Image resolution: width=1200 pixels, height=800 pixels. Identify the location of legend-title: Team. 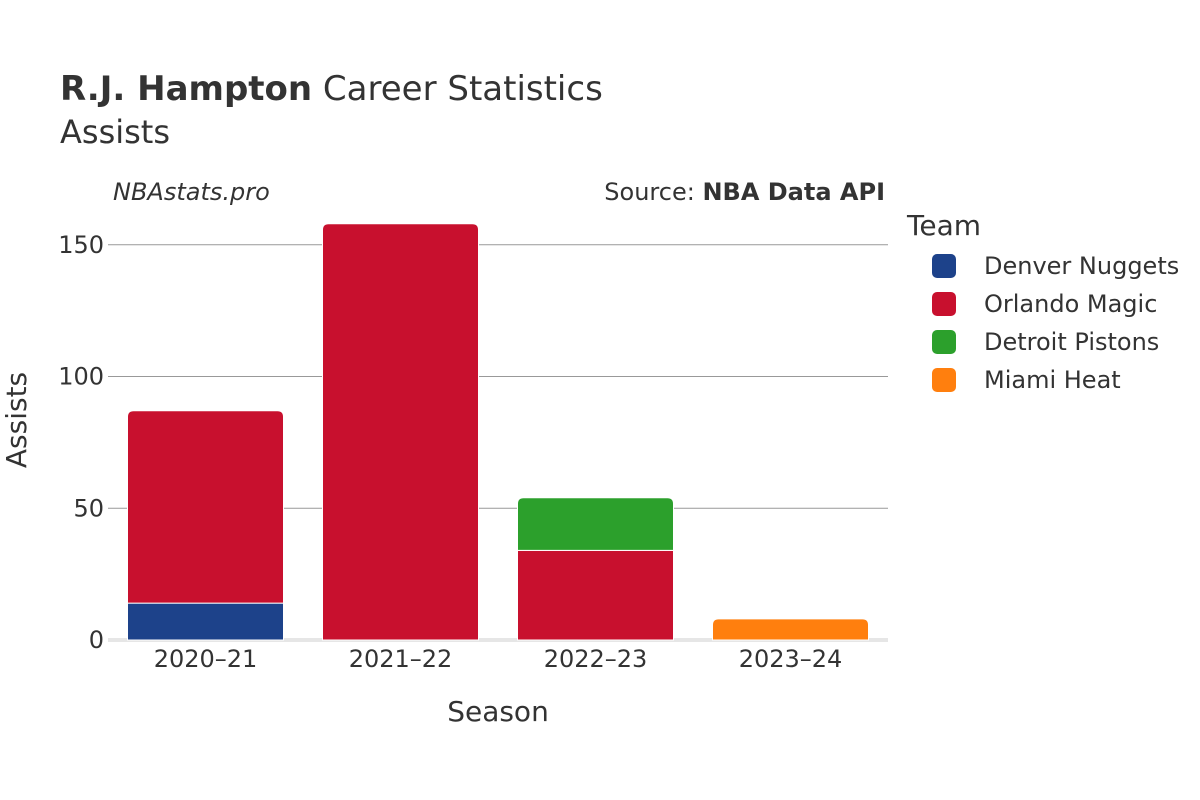
(943, 225).